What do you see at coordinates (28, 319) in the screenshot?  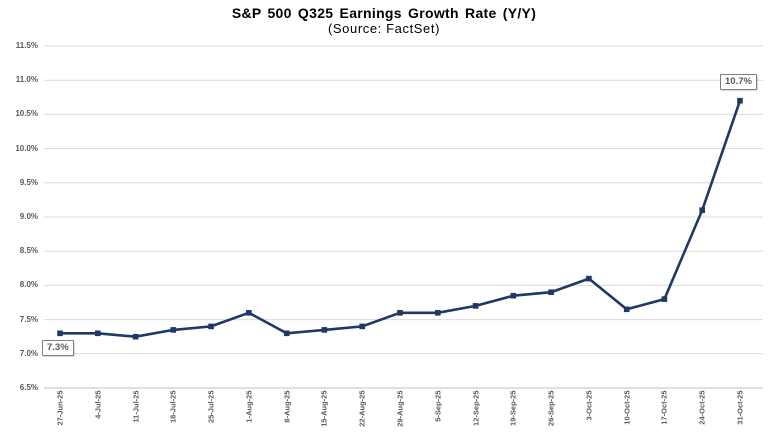 I see `y-axis-tick-label: 7.5%` at bounding box center [28, 319].